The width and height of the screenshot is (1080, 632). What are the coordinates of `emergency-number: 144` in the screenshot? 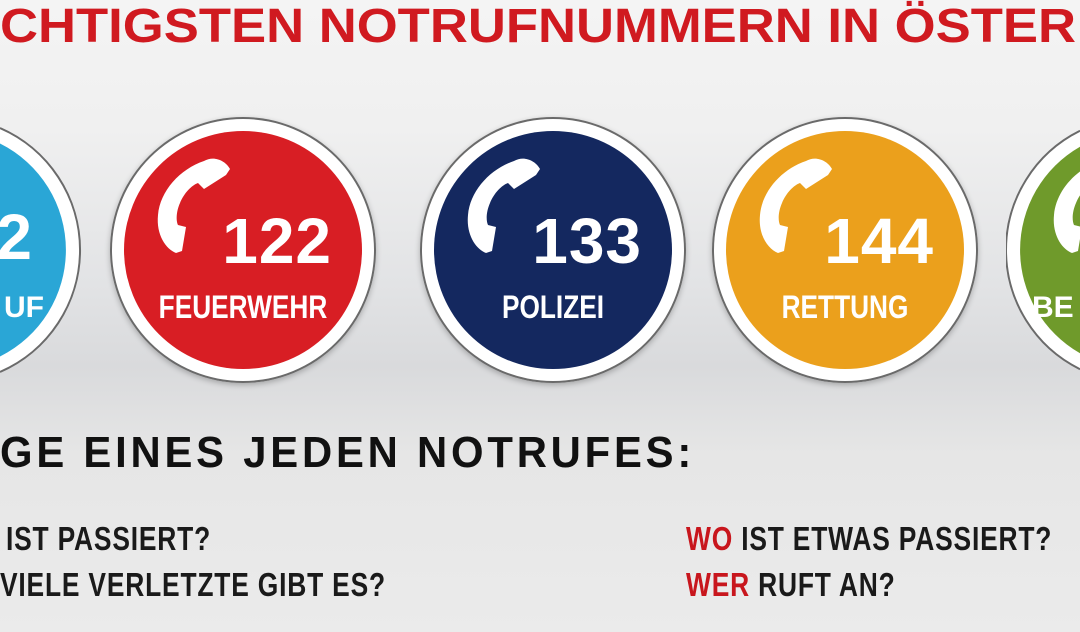 It's located at (879, 241).